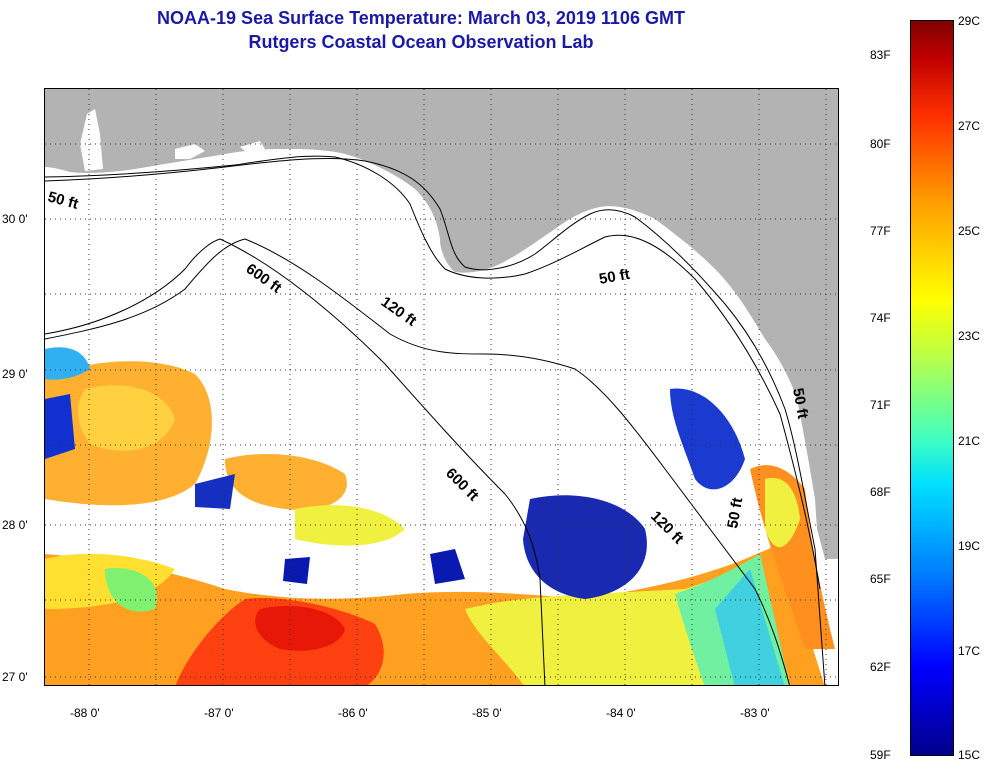  What do you see at coordinates (969, 336) in the screenshot?
I see `colorbar-c-label: 23C` at bounding box center [969, 336].